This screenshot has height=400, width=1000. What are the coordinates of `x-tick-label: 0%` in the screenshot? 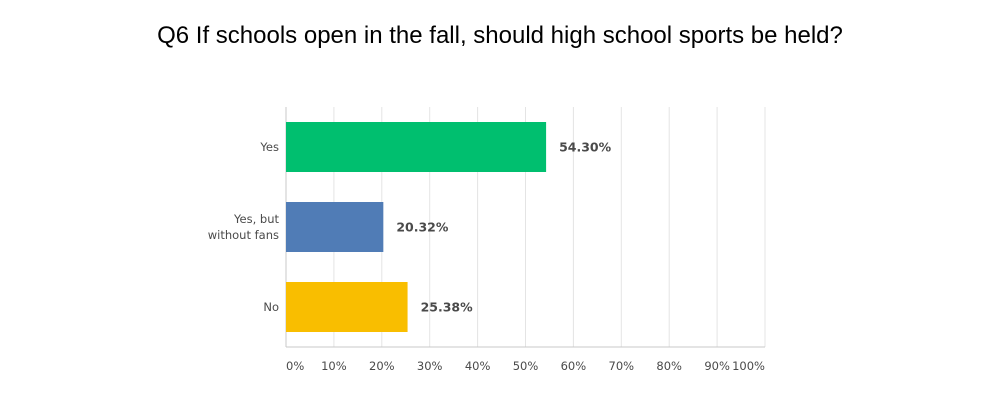 It's located at (295, 366).